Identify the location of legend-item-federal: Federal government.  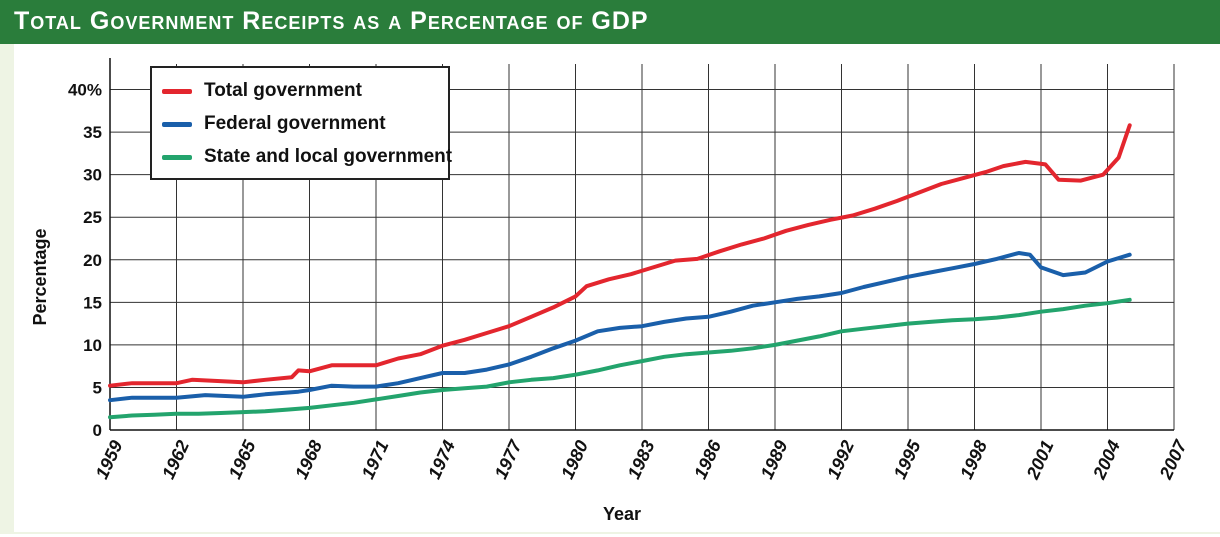
(274, 124).